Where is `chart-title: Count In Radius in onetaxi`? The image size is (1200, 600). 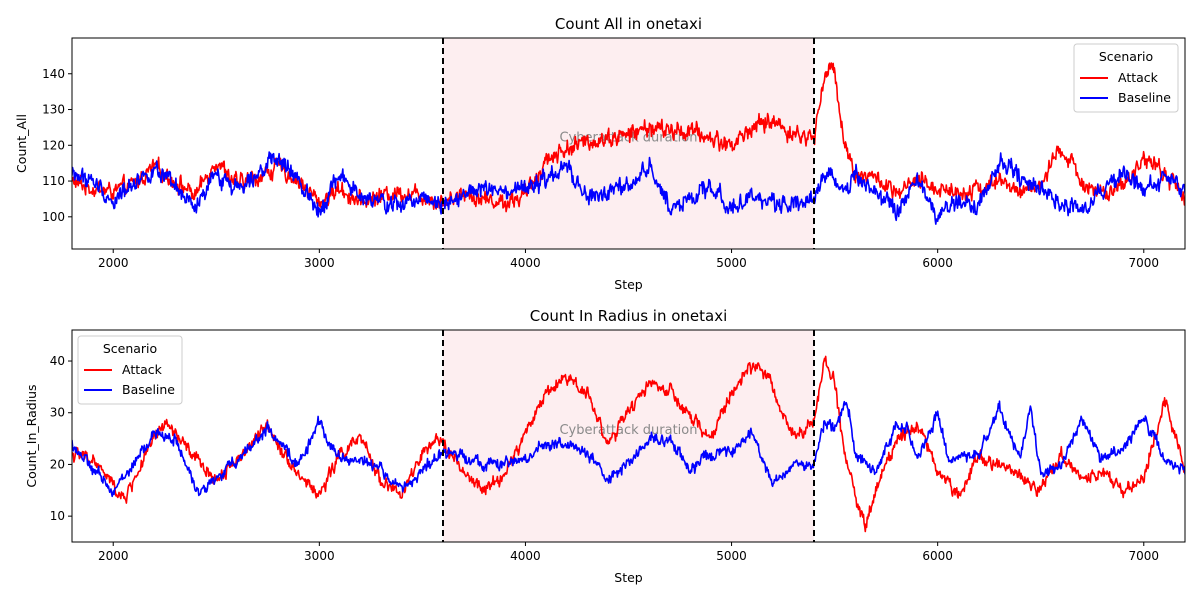
chart-title: Count In Radius in onetaxi is located at coordinates (629, 316).